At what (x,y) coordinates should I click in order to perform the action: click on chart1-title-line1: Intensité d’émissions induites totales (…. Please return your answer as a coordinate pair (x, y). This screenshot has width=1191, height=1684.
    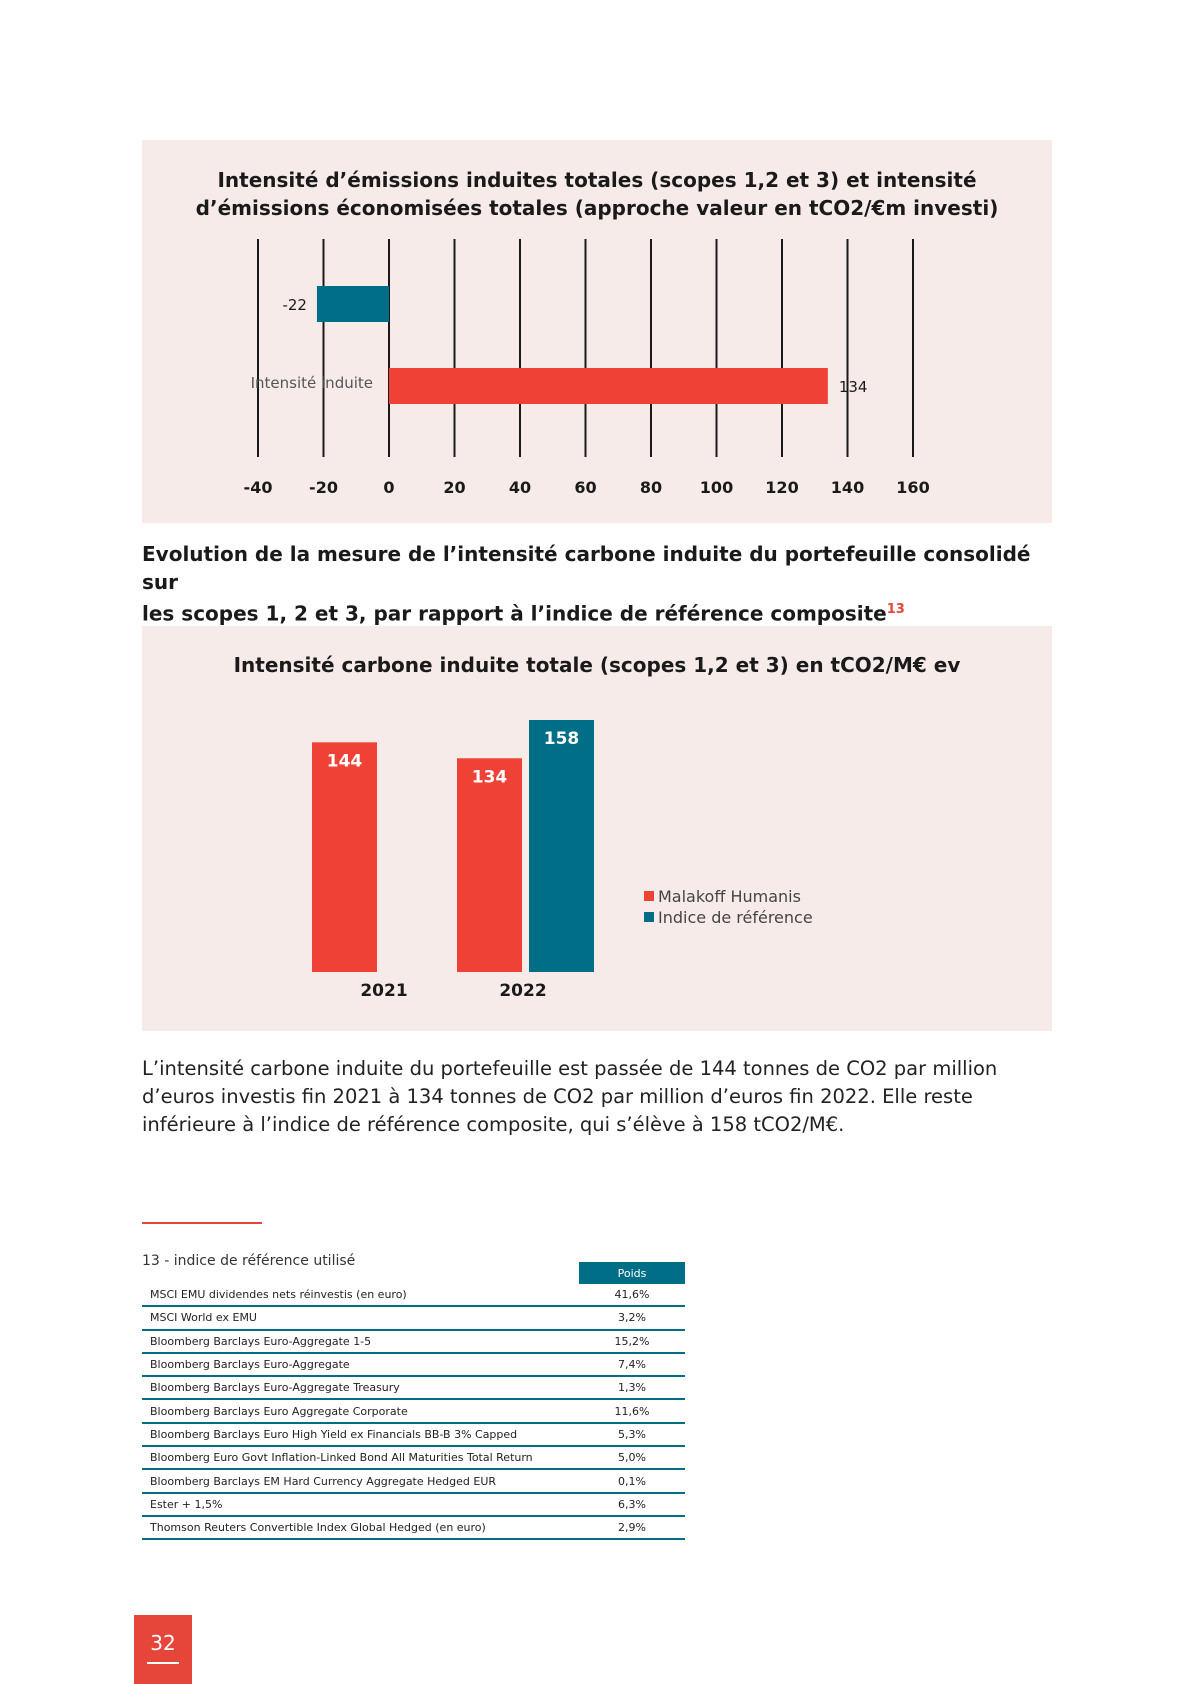
    Looking at the image, I should click on (597, 180).